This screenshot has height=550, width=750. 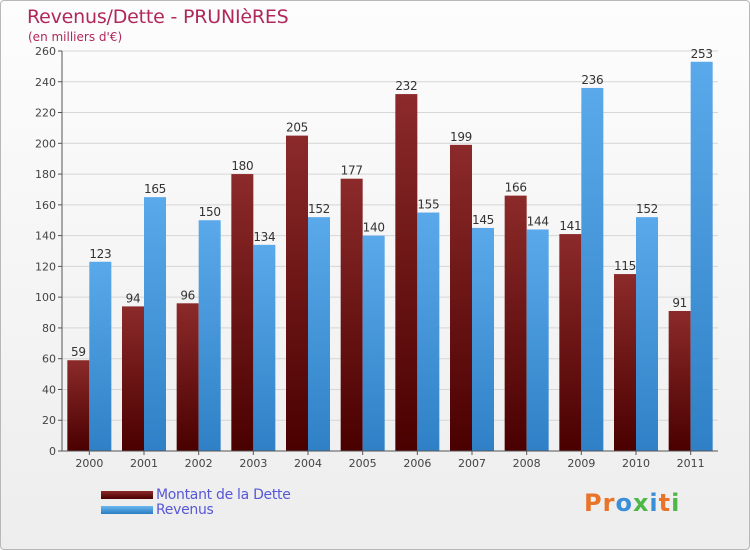 I want to click on bar-revenus-2000, so click(x=100, y=356).